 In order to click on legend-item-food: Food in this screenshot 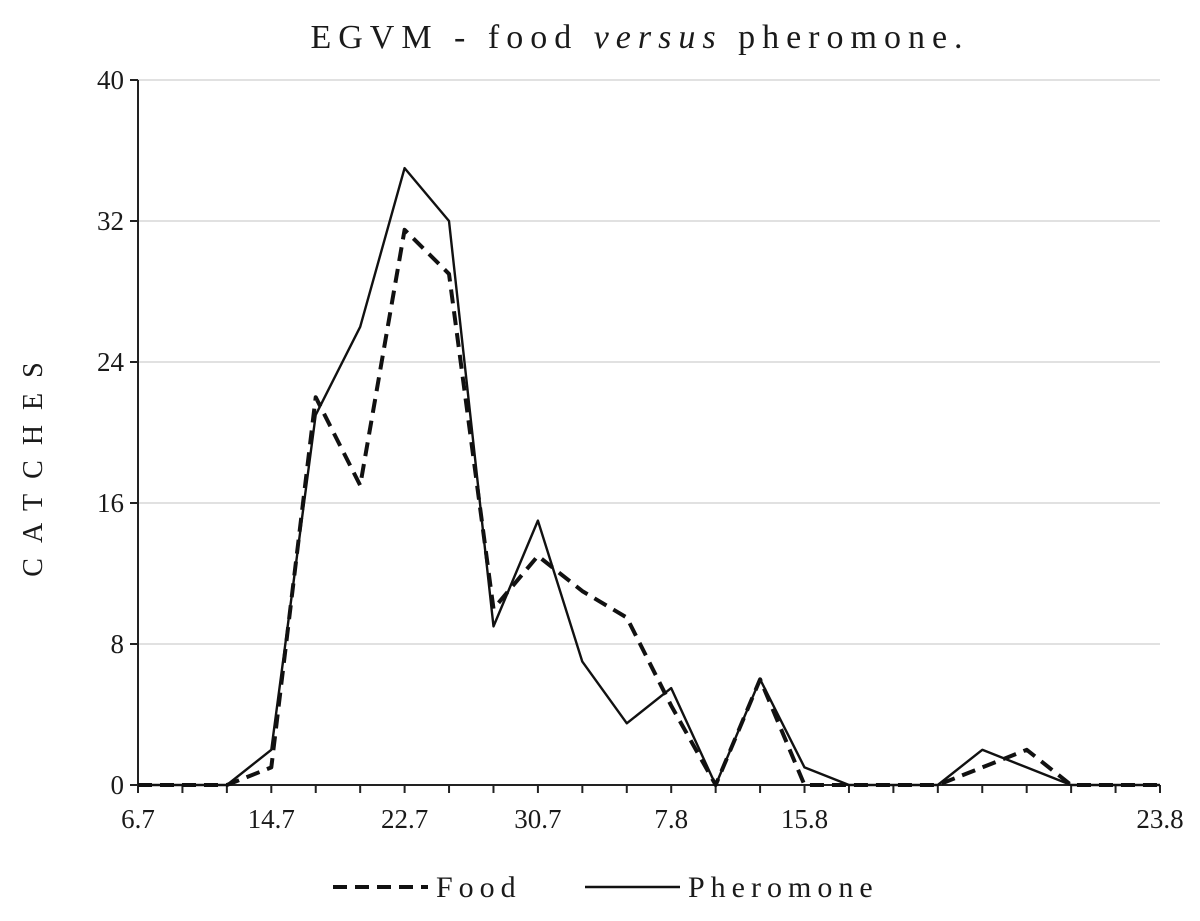, I will do `click(427, 887)`.